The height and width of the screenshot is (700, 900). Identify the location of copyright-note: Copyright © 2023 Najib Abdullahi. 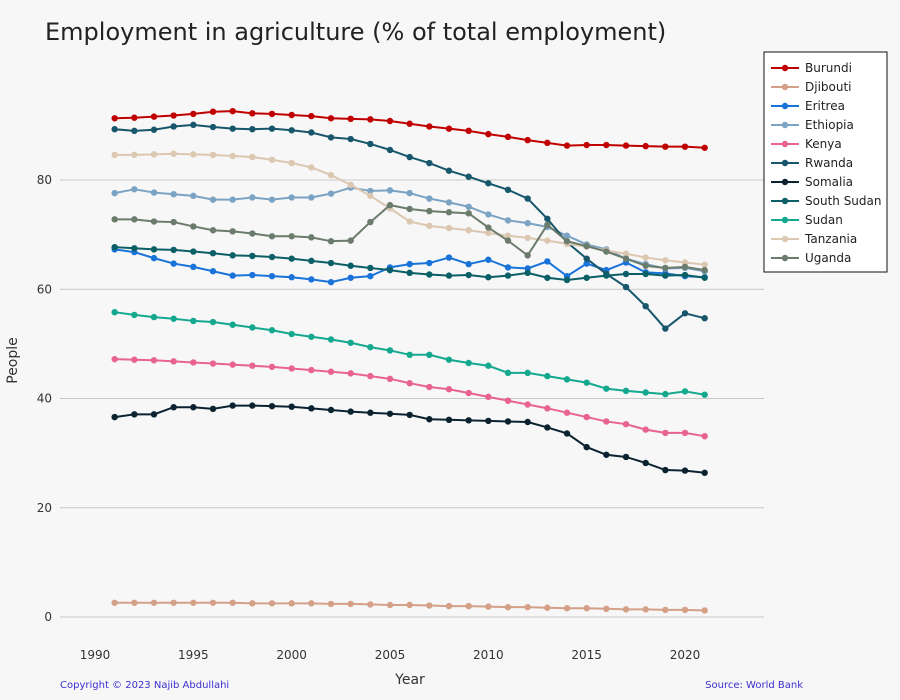
(144, 685).